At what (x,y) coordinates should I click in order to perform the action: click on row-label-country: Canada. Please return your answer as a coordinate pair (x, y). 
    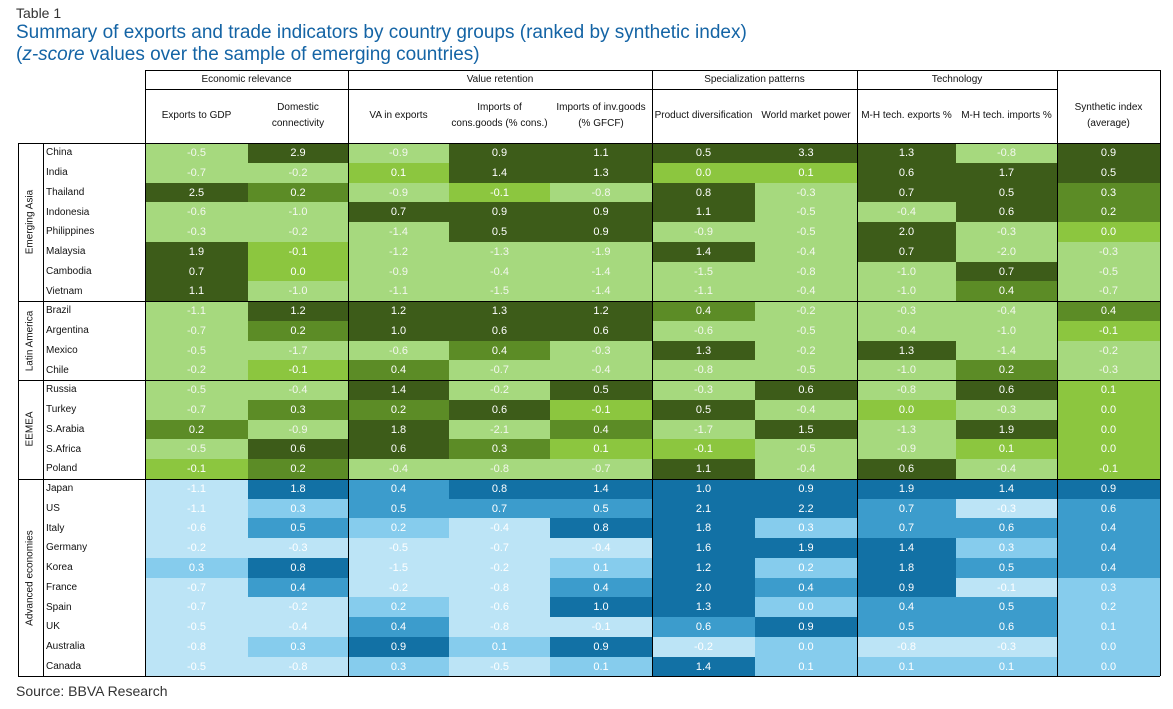
    Looking at the image, I should click on (64, 666).